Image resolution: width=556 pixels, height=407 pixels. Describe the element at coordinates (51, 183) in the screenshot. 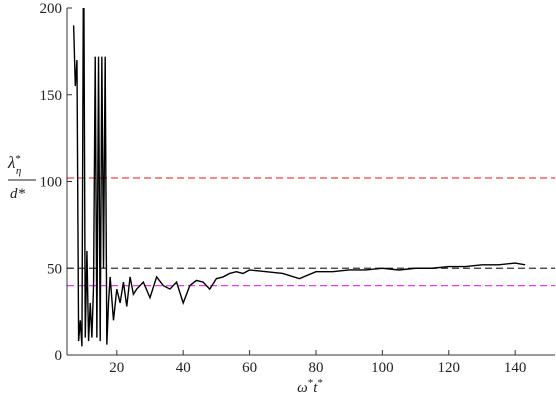

I see `y-tick-label: 100` at that location.